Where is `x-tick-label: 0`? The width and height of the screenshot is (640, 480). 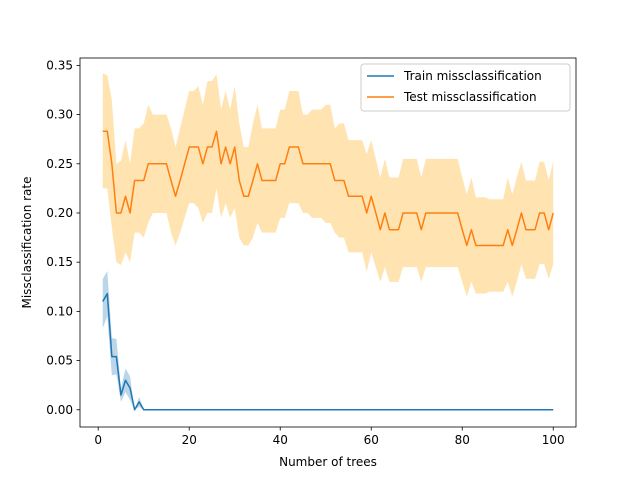
x-tick-label: 0 is located at coordinates (98, 440).